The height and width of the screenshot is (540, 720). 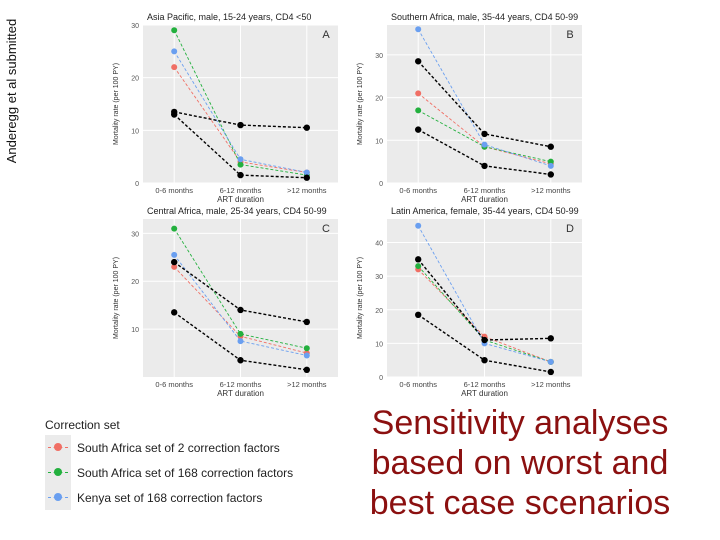 I want to click on legend-label: South Africa set of 2 correction factors, so click(x=178, y=447).